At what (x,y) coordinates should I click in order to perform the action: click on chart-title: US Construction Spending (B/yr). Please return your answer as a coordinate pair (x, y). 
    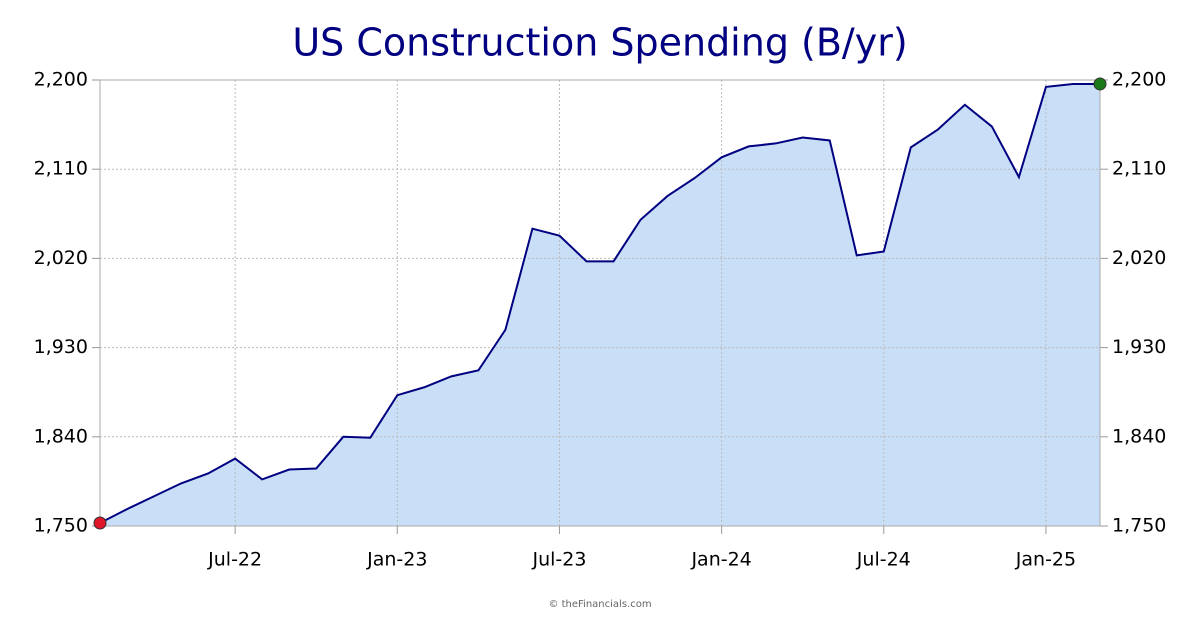
    Looking at the image, I should click on (599, 43).